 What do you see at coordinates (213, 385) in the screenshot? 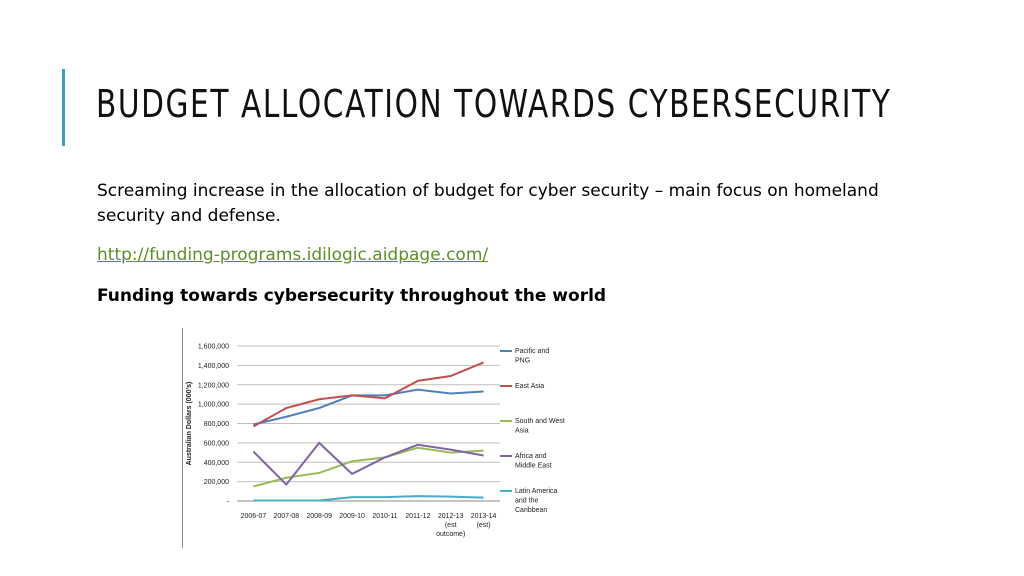
I see `y-tick-label: 1,200,000` at bounding box center [213, 385].